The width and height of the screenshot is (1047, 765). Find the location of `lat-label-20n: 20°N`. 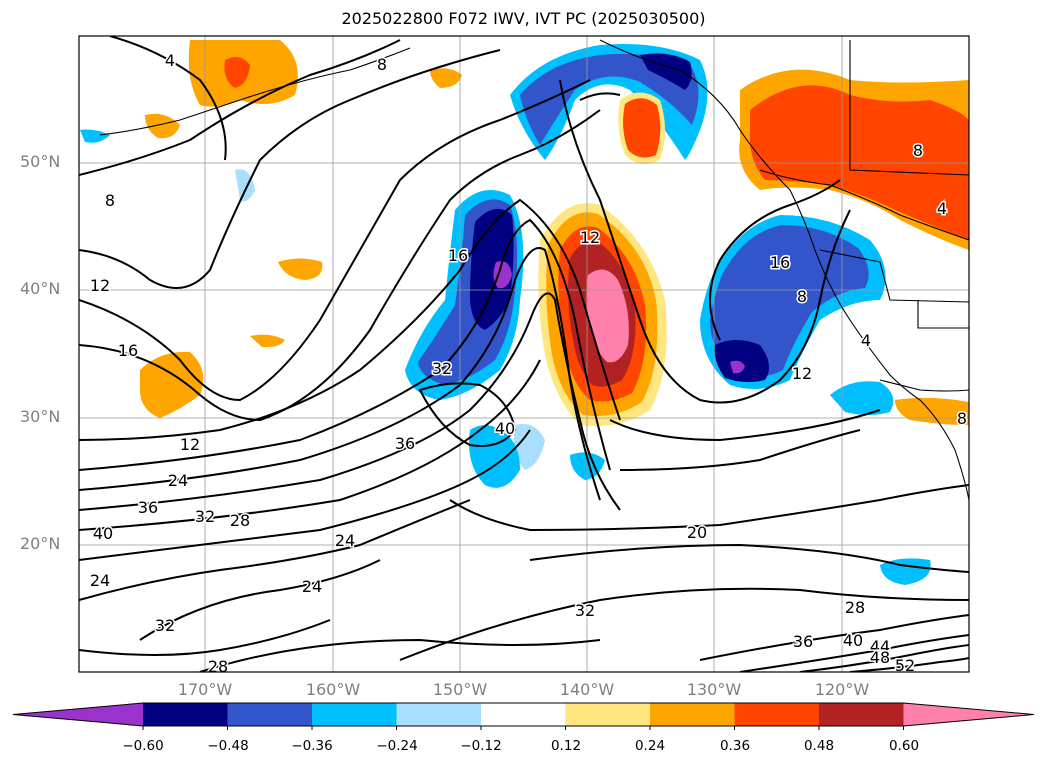

lat-label-20n: 20°N is located at coordinates (40, 543).